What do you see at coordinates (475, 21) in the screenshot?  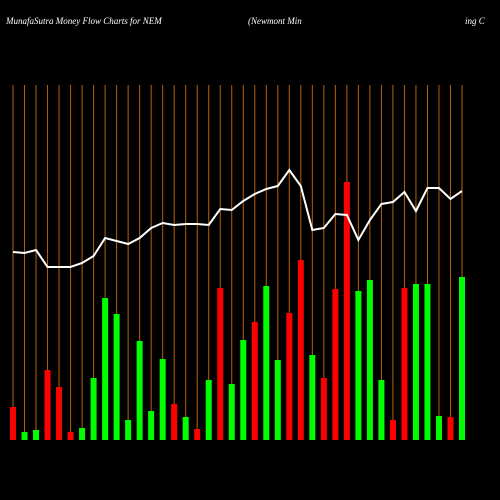 I see `chart-subtitle: ing C` at bounding box center [475, 21].